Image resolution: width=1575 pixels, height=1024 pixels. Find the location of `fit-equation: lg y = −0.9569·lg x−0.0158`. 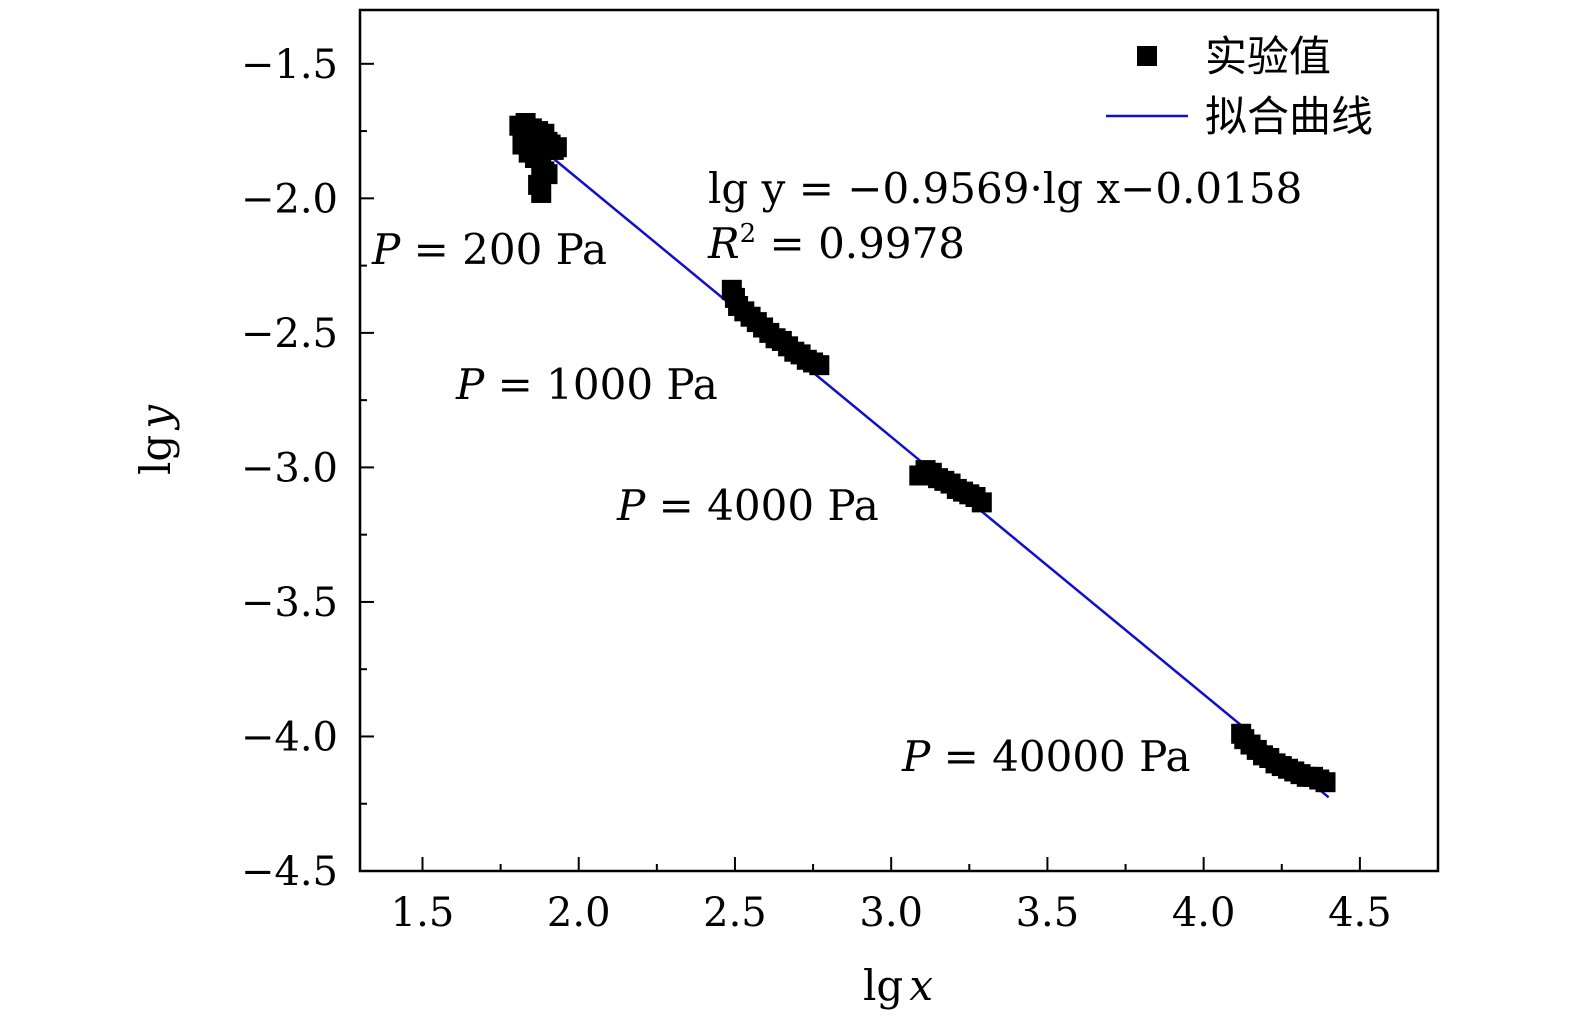

fit-equation: lg y = −0.9569·lg x−0.0158 is located at coordinates (1005, 188).